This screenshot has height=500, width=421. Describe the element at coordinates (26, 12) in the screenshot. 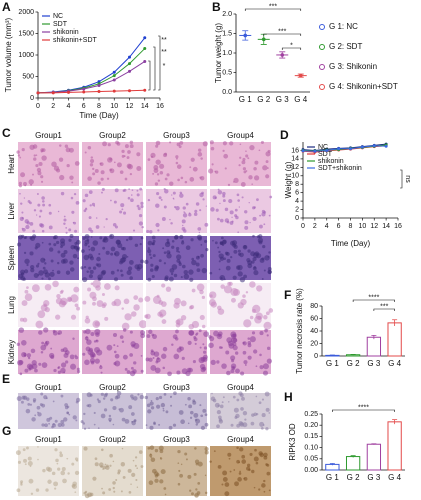

I see `y-tick-label: 2000` at that location.